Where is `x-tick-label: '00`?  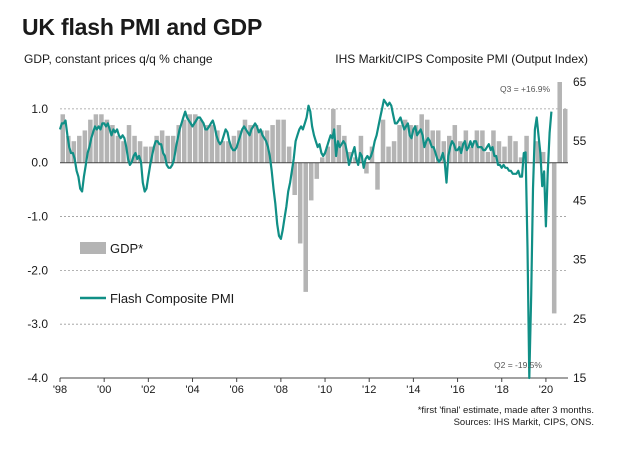
x-tick-label: '00 is located at coordinates (104, 390).